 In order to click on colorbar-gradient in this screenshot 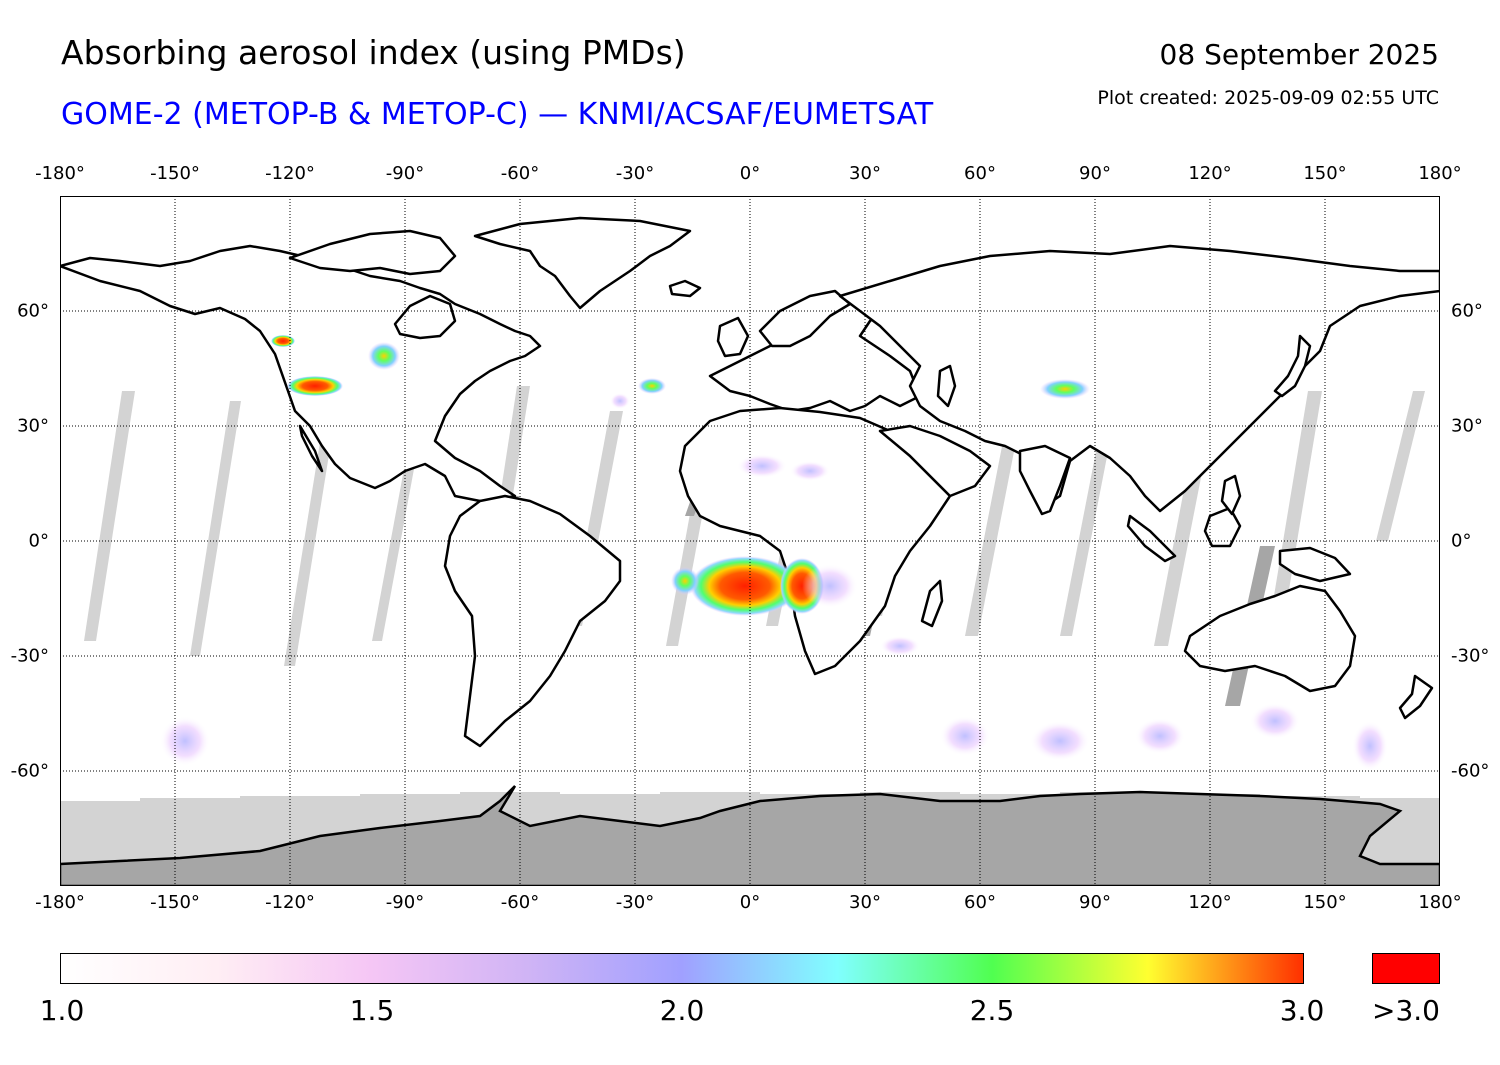, I will do `click(682, 968)`.